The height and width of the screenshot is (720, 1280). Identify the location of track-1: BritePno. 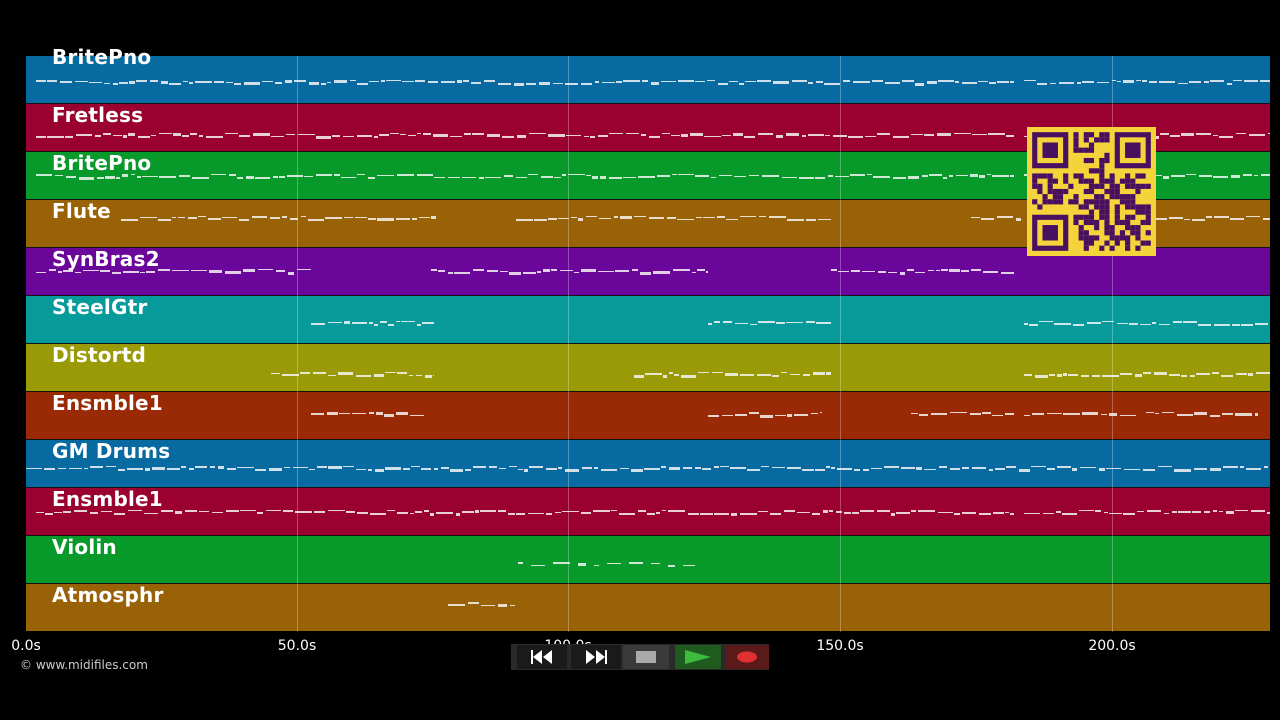
(648, 74).